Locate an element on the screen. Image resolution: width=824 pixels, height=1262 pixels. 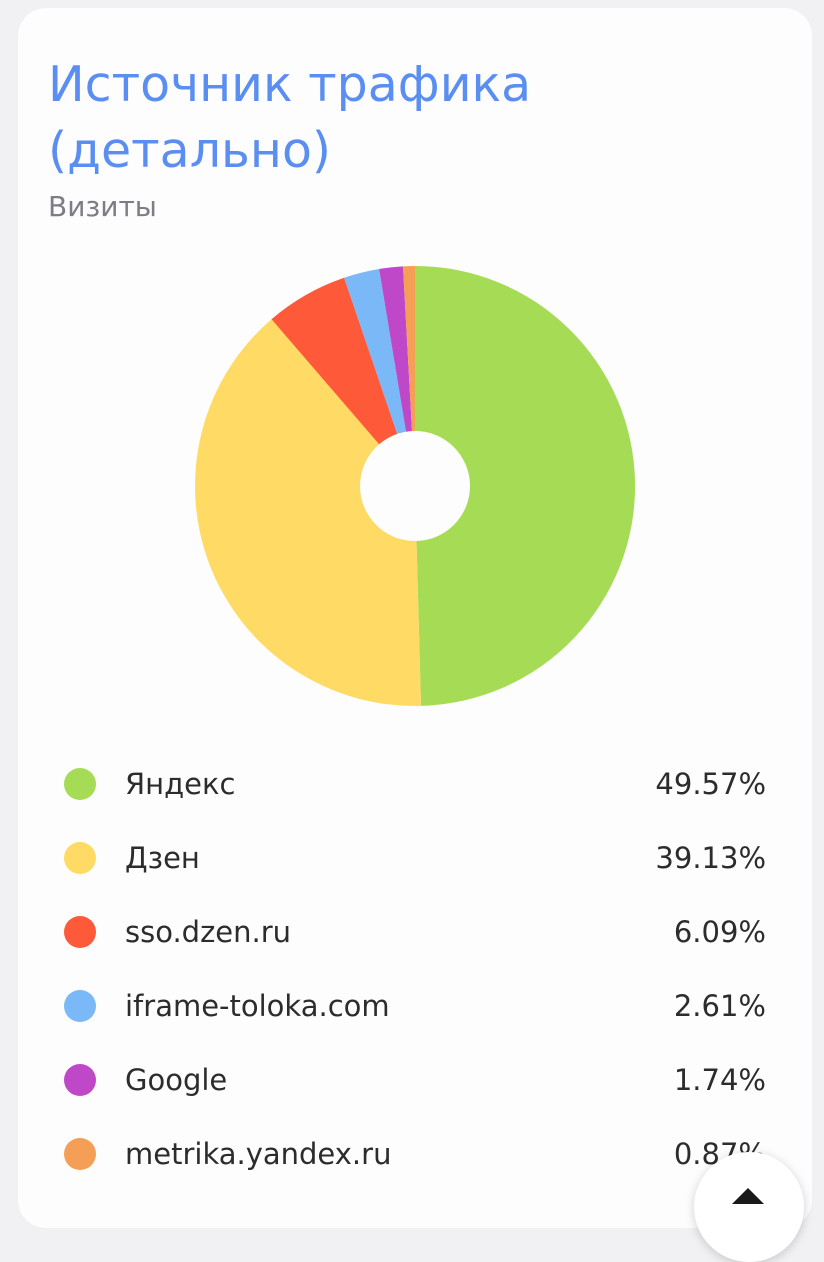
pie-slice-яндекс is located at coordinates (525, 485).